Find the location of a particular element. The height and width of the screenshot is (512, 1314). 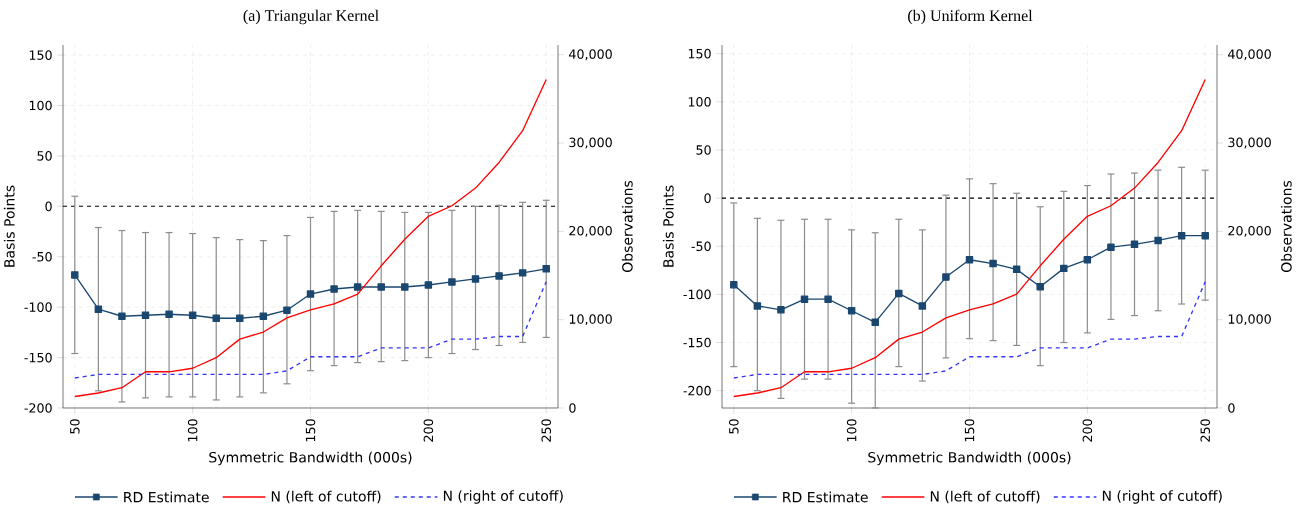

chart-title: (a) Triangular Kernel is located at coordinates (311, 17).